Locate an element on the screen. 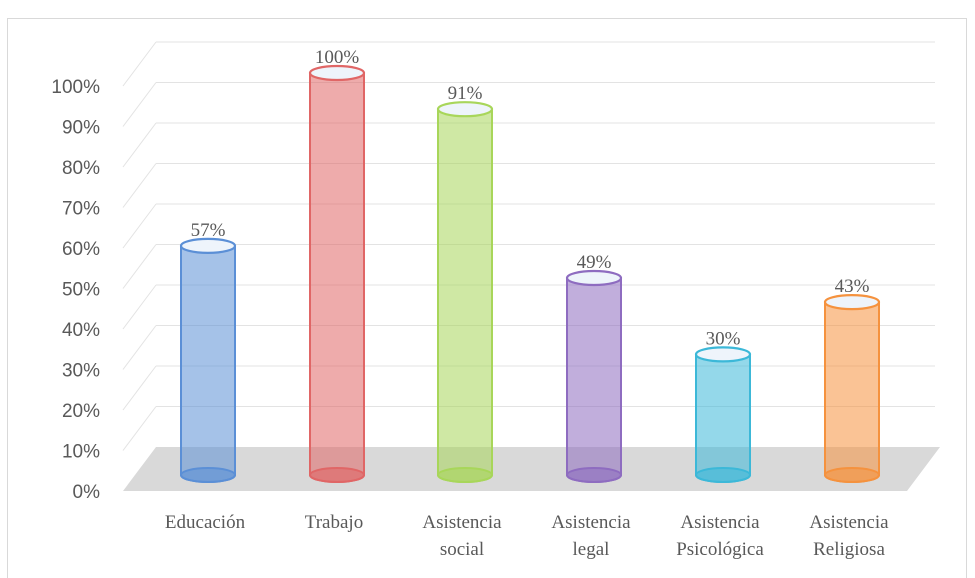  x-tick-label: social is located at coordinates (462, 549).